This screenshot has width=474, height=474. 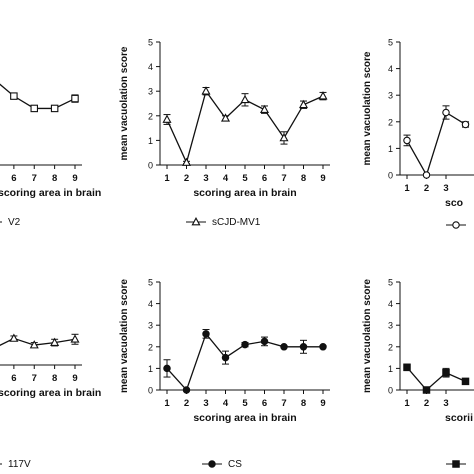 I want to click on legend: sCJD-MV1, so click(x=223, y=222).